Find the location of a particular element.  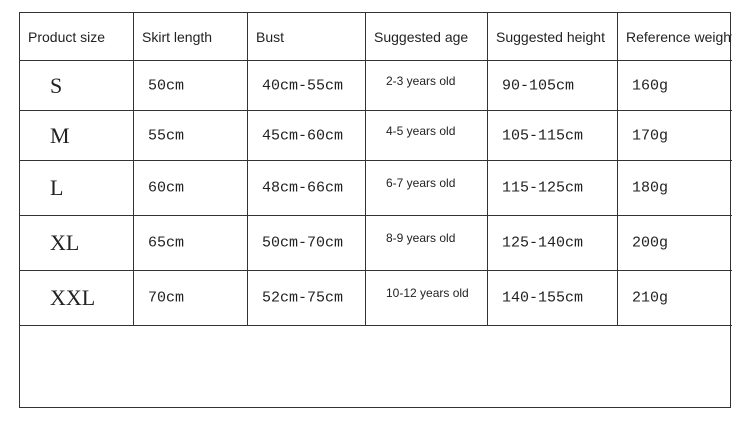

header-cell: Suggested age is located at coordinates (427, 37).